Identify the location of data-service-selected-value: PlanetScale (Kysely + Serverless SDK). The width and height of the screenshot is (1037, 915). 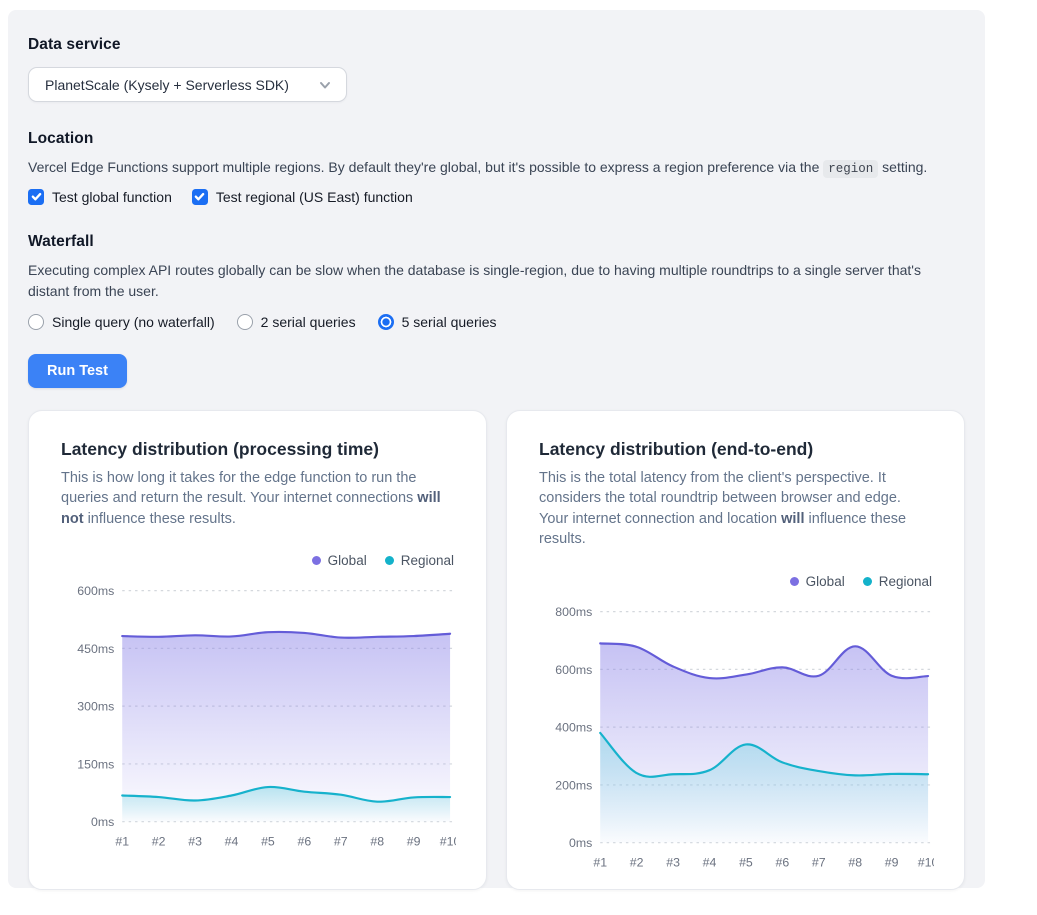
(167, 84).